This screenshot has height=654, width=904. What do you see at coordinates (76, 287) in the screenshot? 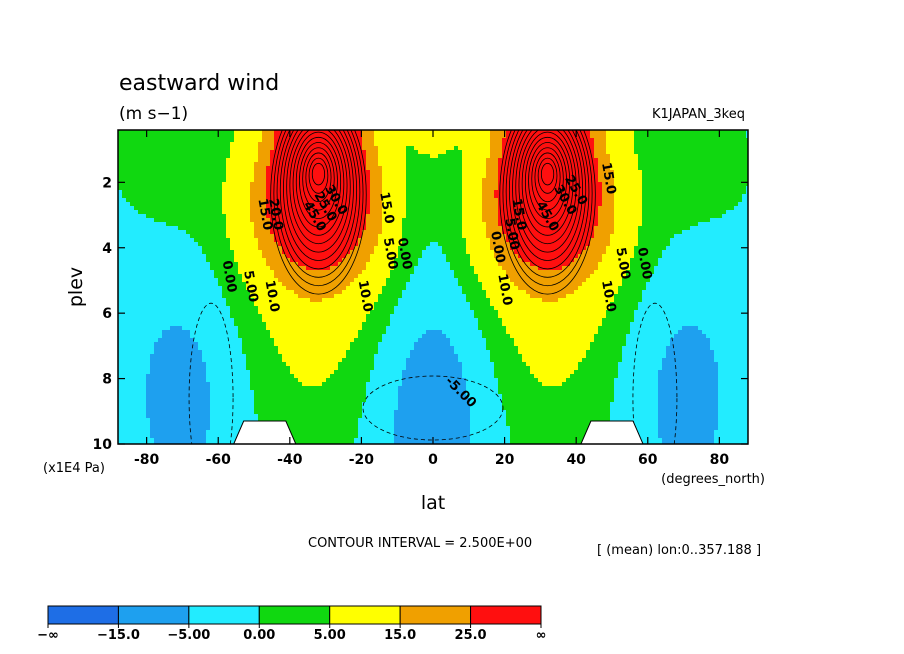
I see `y-axis-label: plev` at bounding box center [76, 287].